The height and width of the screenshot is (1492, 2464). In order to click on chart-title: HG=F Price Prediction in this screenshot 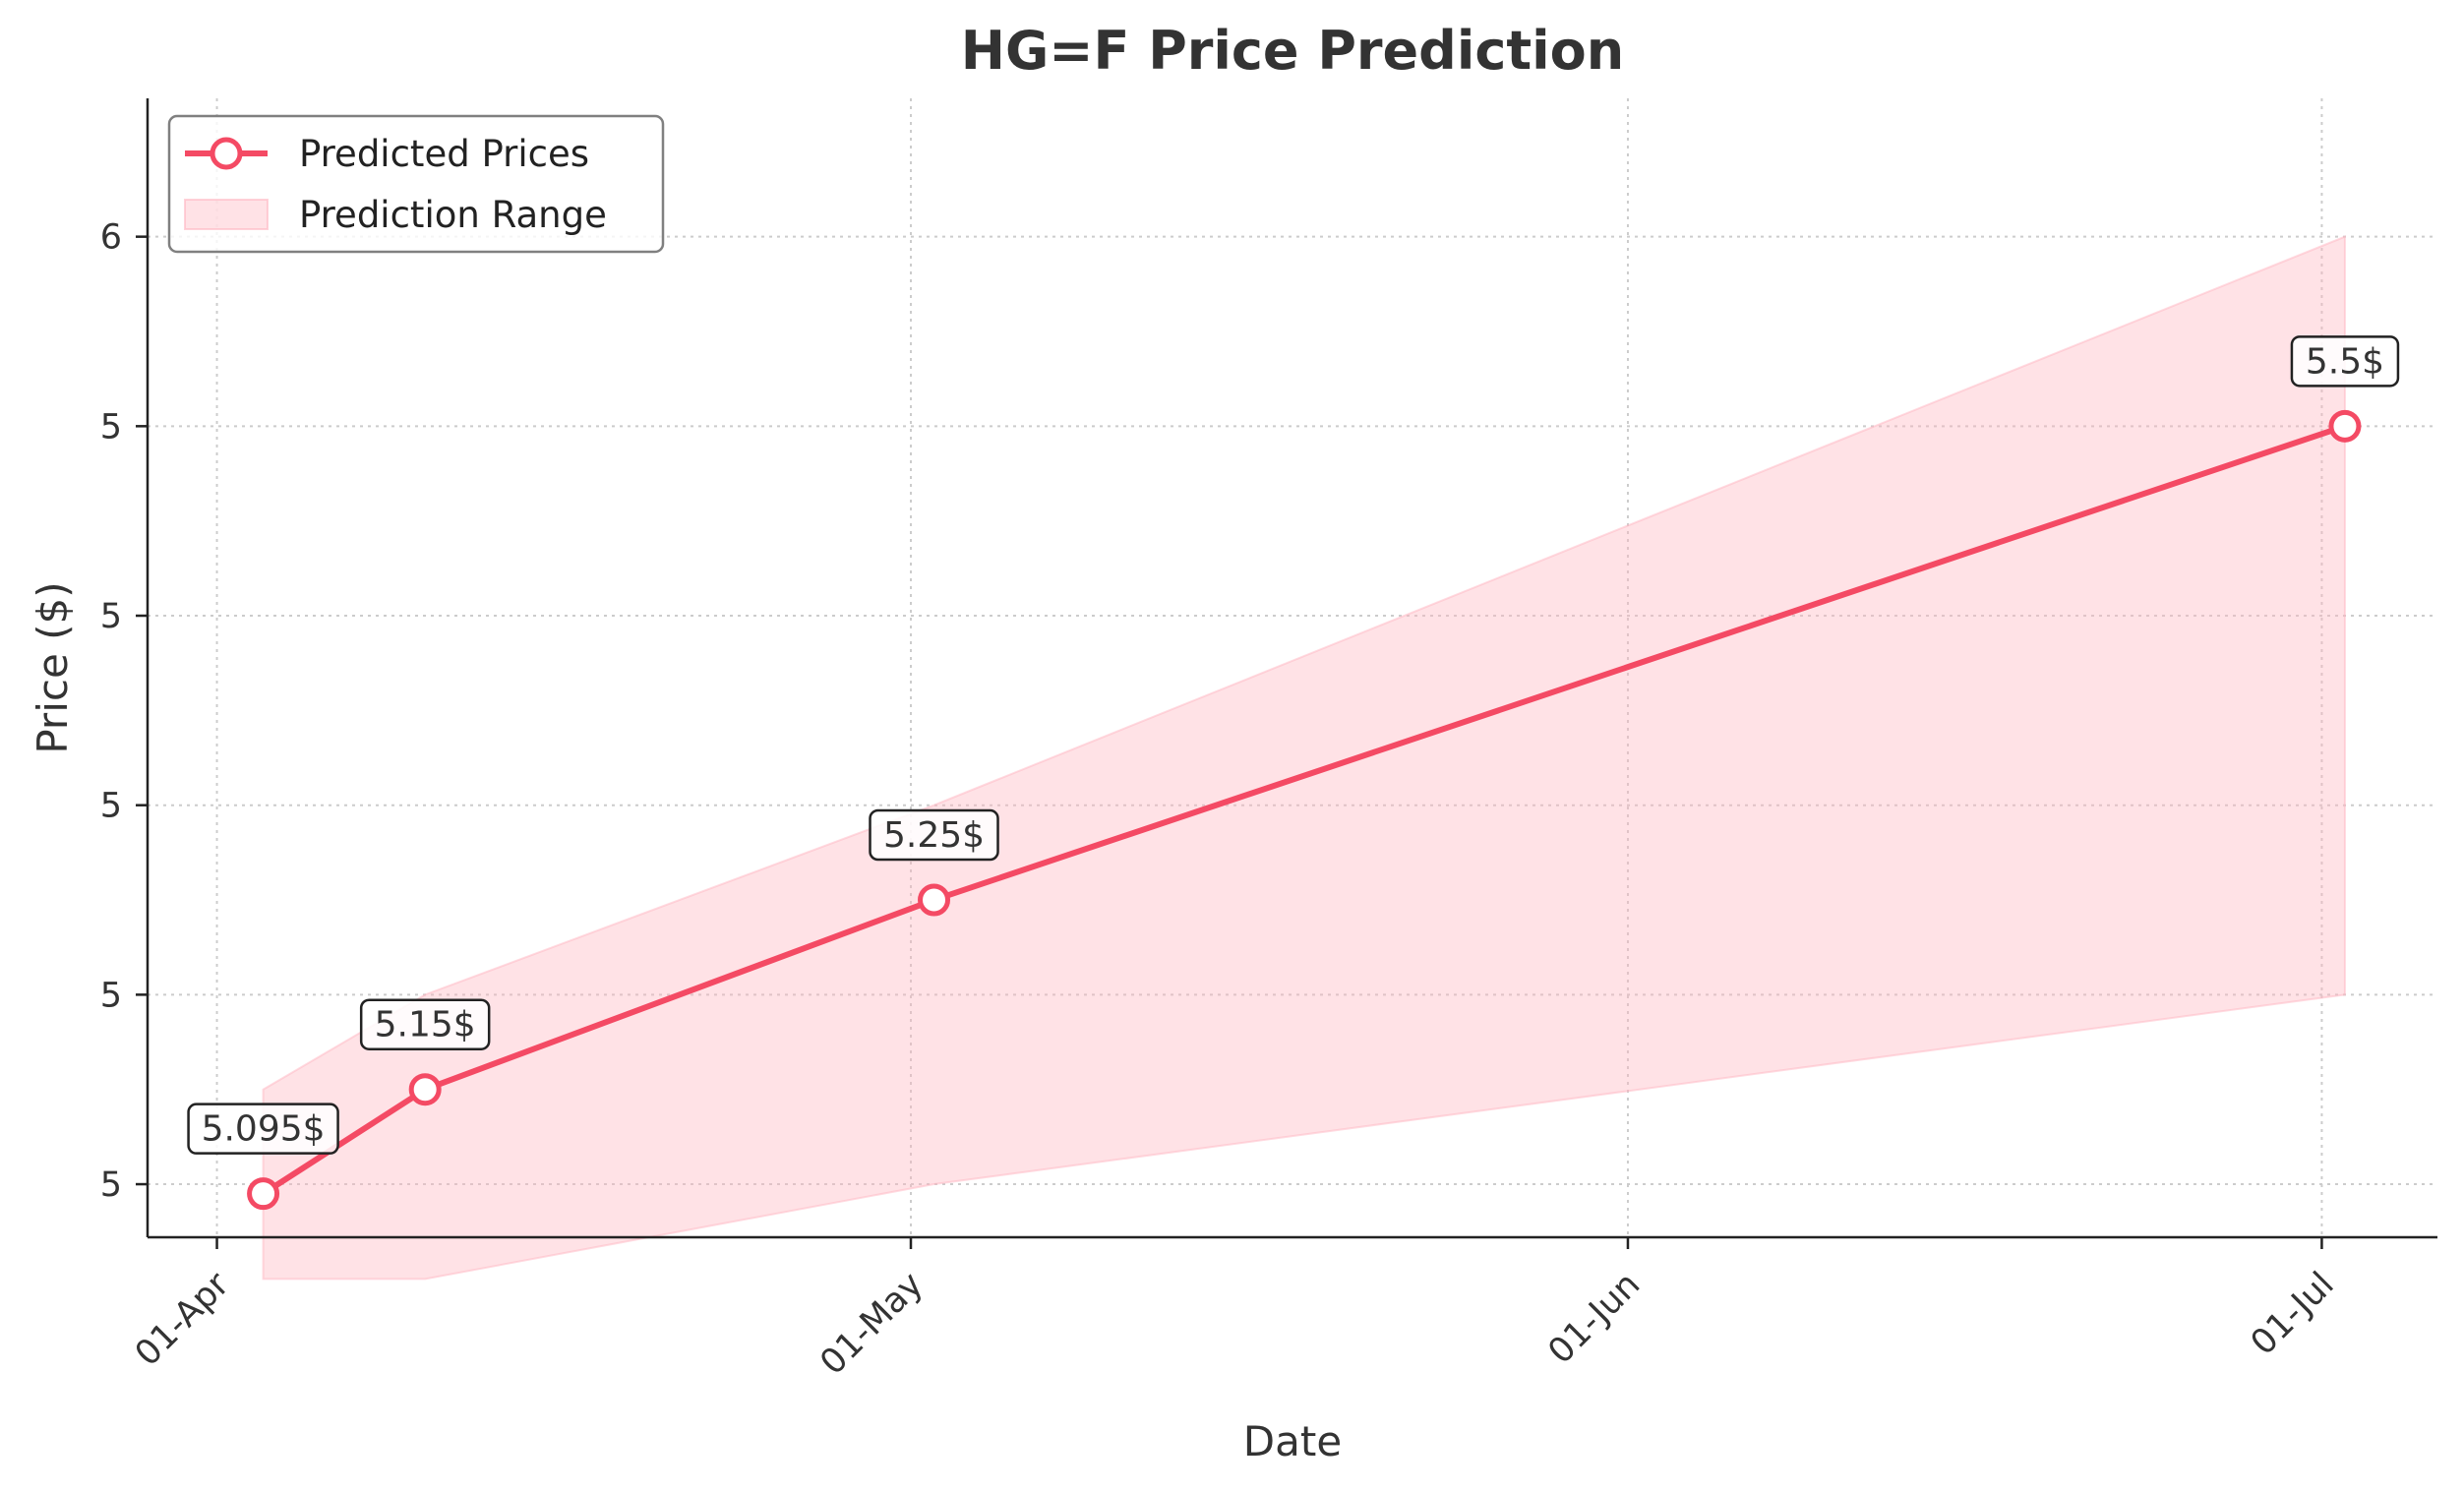, I will do `click(1293, 51)`.